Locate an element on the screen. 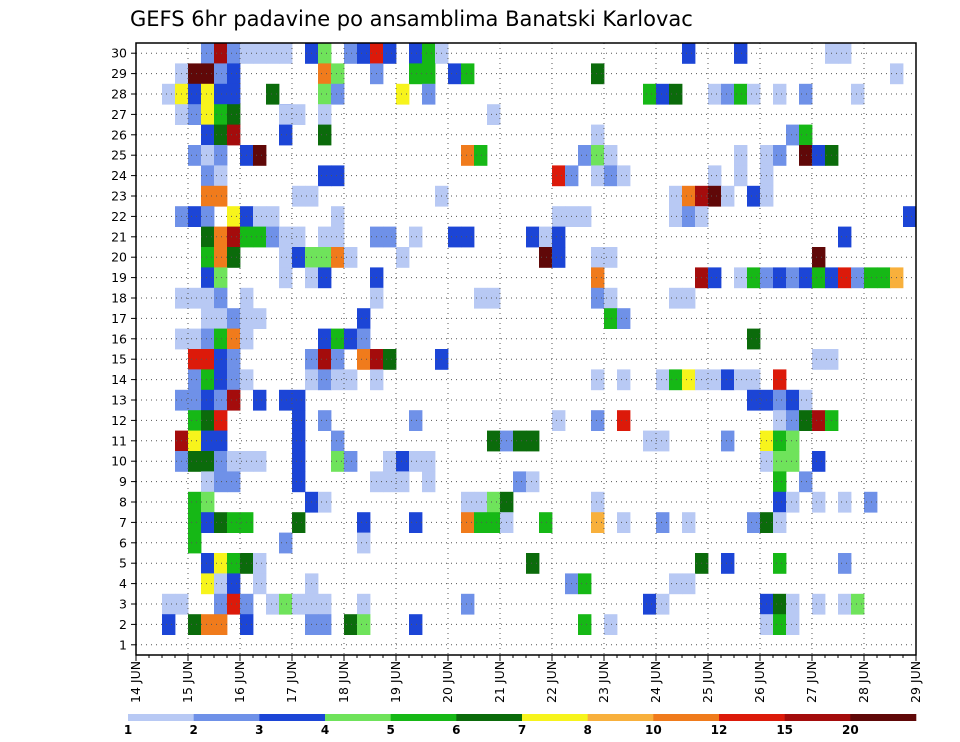 The width and height of the screenshot is (960, 742). y-tick-label: 8 is located at coordinates (123, 502).